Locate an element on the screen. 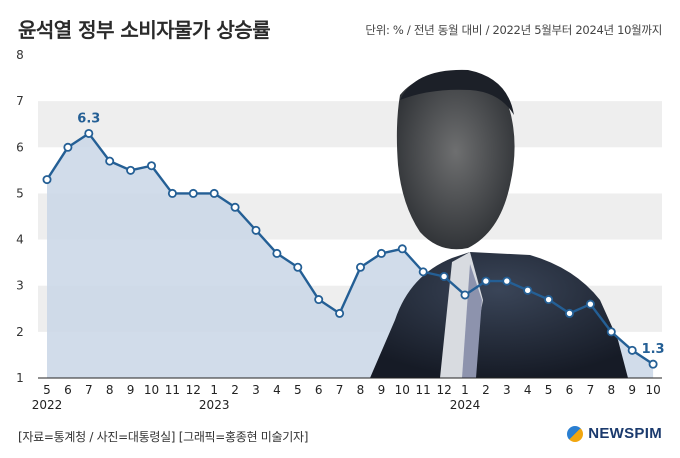 The image size is (680, 458). y-tick-label: 7 is located at coordinates (20, 101).